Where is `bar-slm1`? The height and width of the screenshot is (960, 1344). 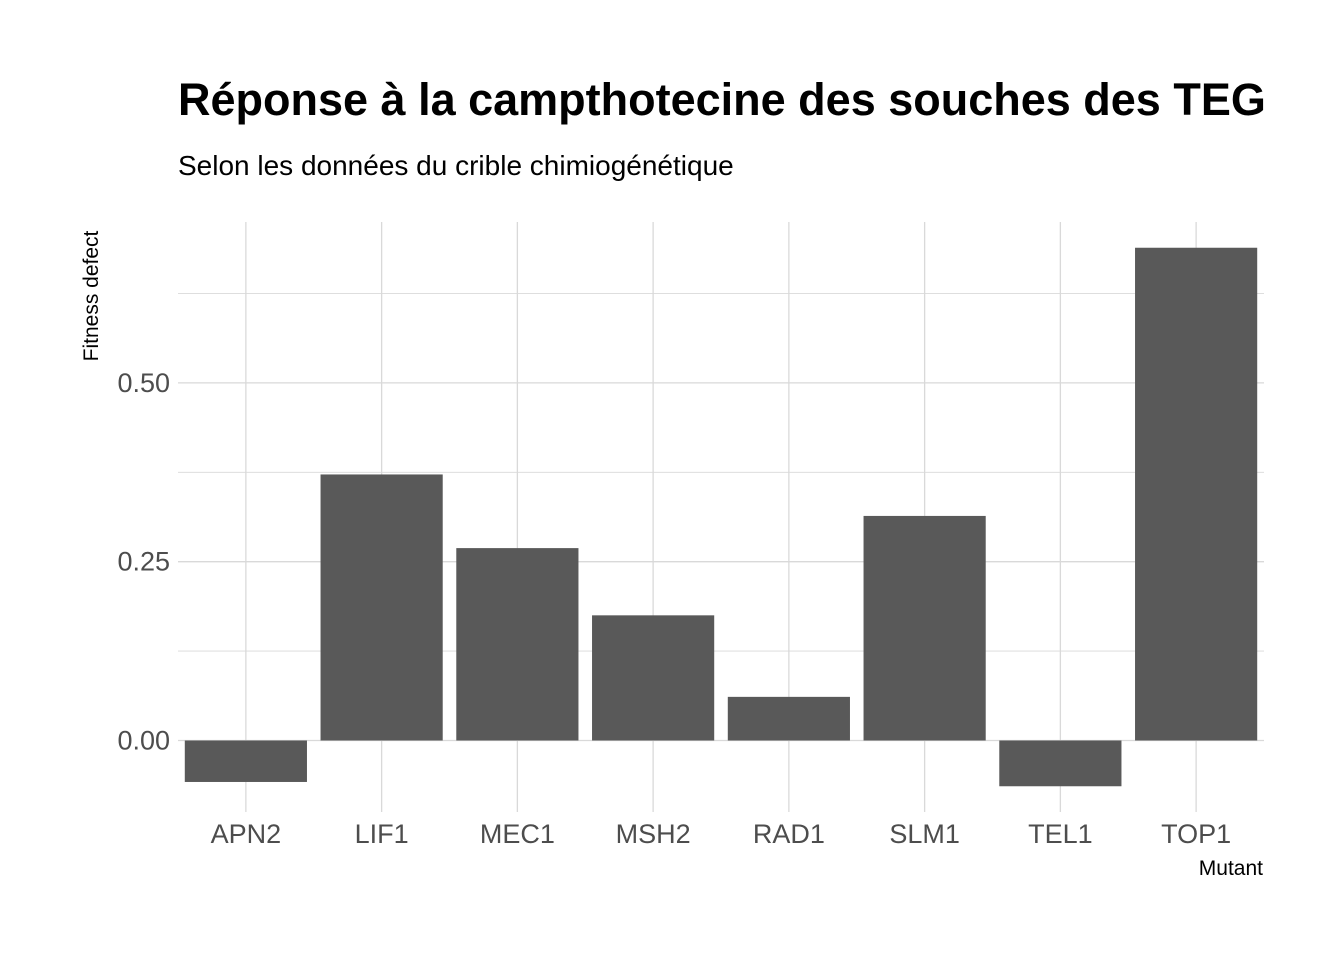 bar-slm1 is located at coordinates (924, 628).